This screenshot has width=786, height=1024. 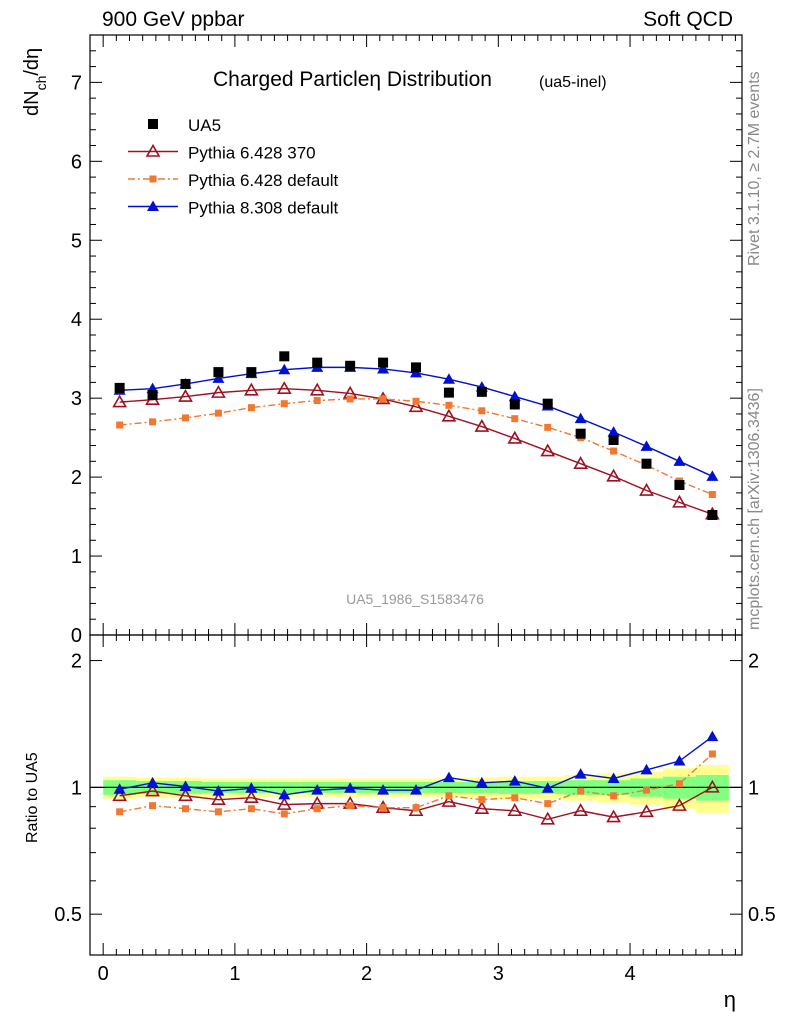 I want to click on ratio-tick-label-left: 0.5, so click(x=68, y=915).